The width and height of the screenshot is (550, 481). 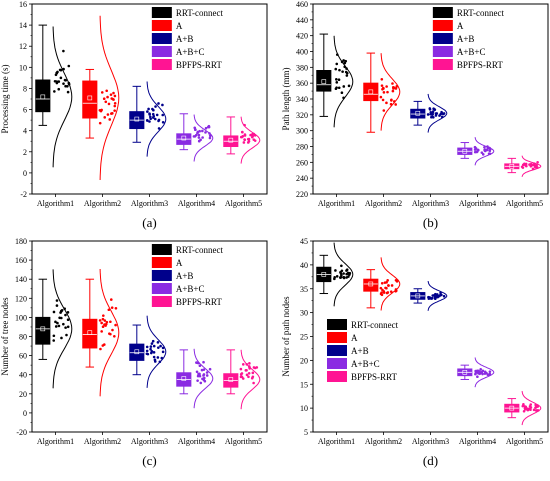 I want to click on y-tick-label: 100, so click(x=21, y=317).